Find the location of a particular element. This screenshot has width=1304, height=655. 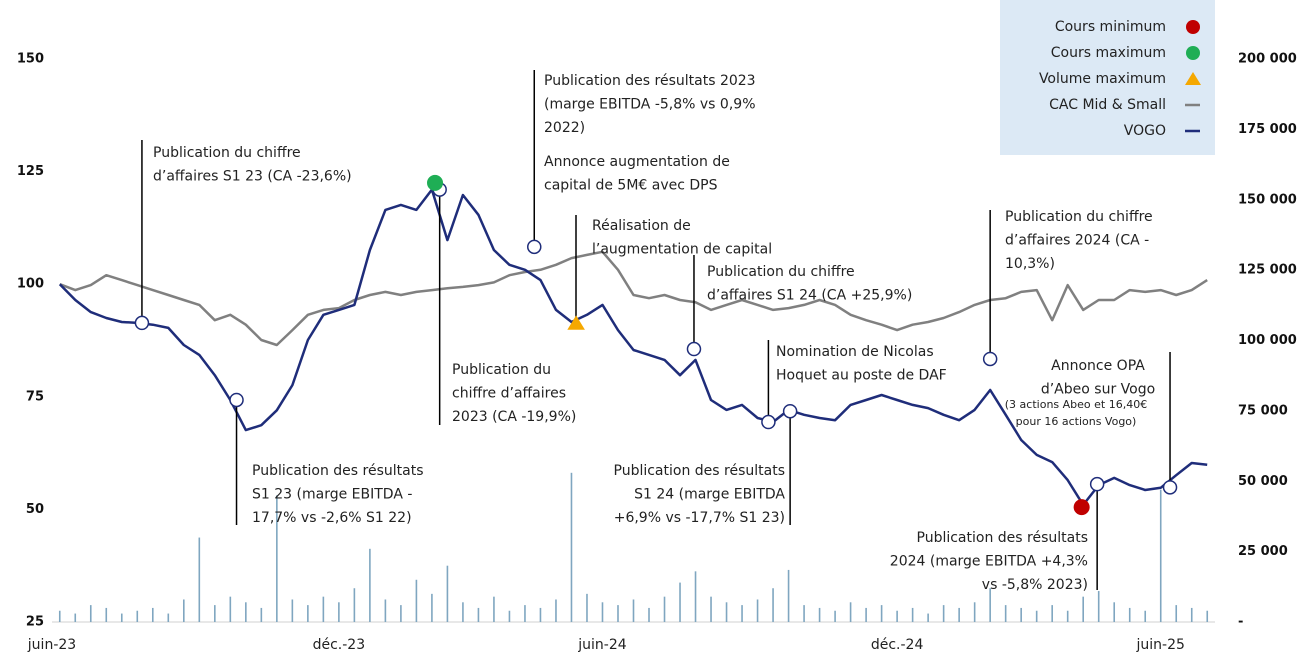

annotation-text: Réalisation de is located at coordinates (641, 226).